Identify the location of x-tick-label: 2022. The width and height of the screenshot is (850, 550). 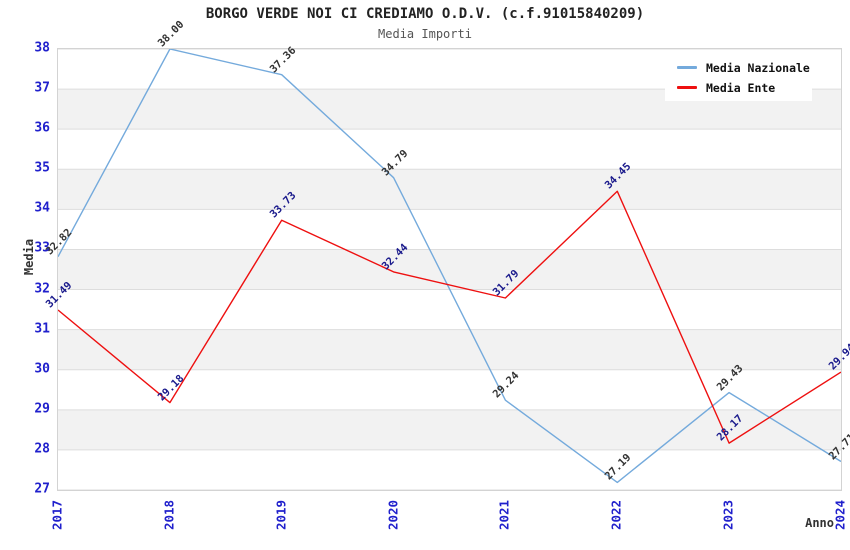
(616, 515).